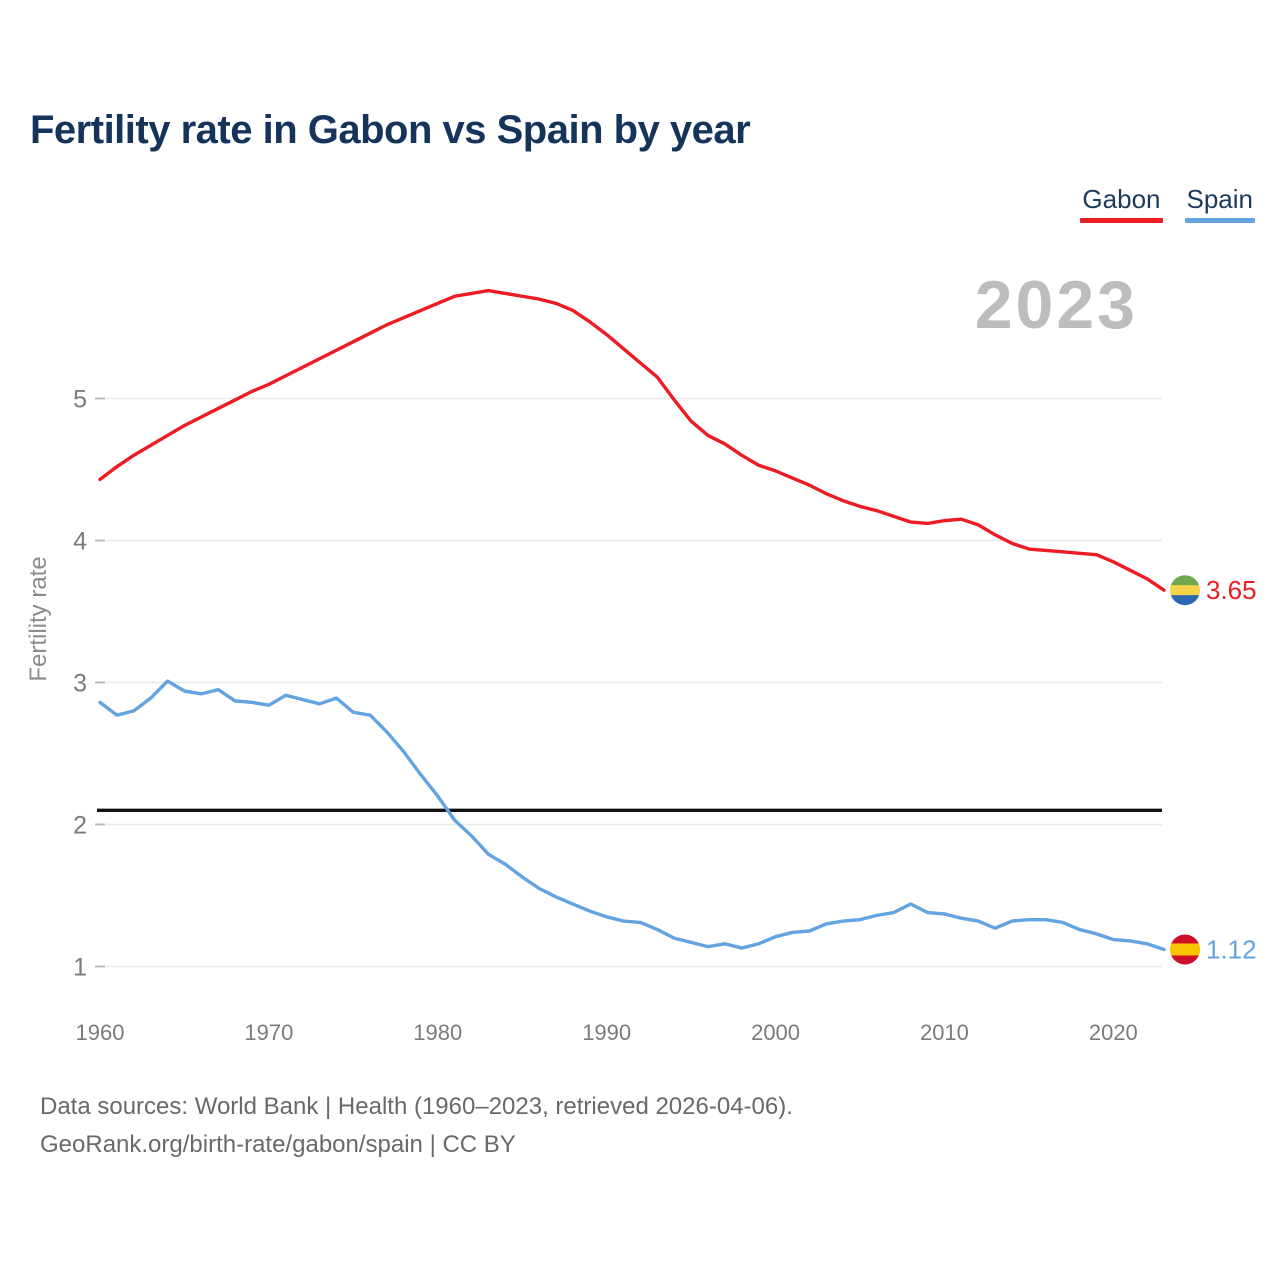 The image size is (1280, 1280). What do you see at coordinates (606, 1032) in the screenshot?
I see `x-tick-label: 1990` at bounding box center [606, 1032].